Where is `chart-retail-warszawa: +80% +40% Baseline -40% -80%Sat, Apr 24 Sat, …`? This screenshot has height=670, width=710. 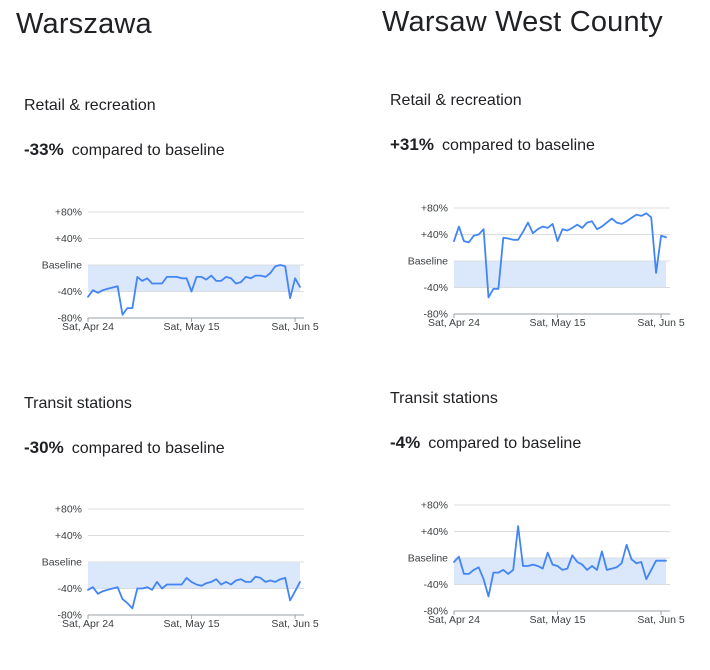
chart-retail-warszawa: +80% +40% Baseline -40% -80%Sat, Apr 24 Sat, … is located at coordinates (180, 270).